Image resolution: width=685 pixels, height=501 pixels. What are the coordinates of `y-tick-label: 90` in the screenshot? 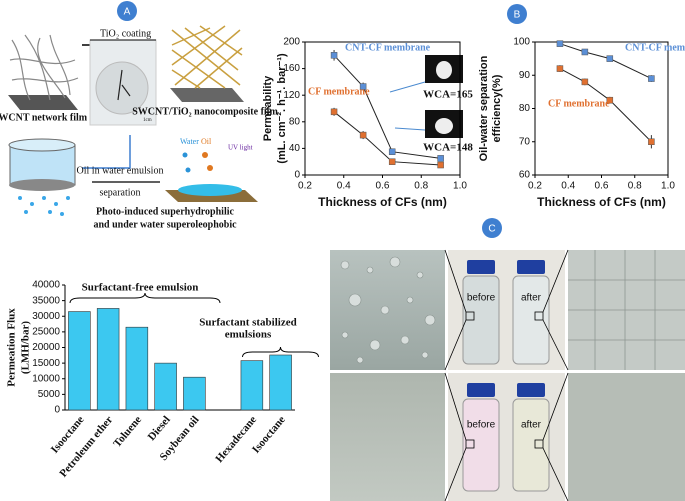 It's located at (525, 75).